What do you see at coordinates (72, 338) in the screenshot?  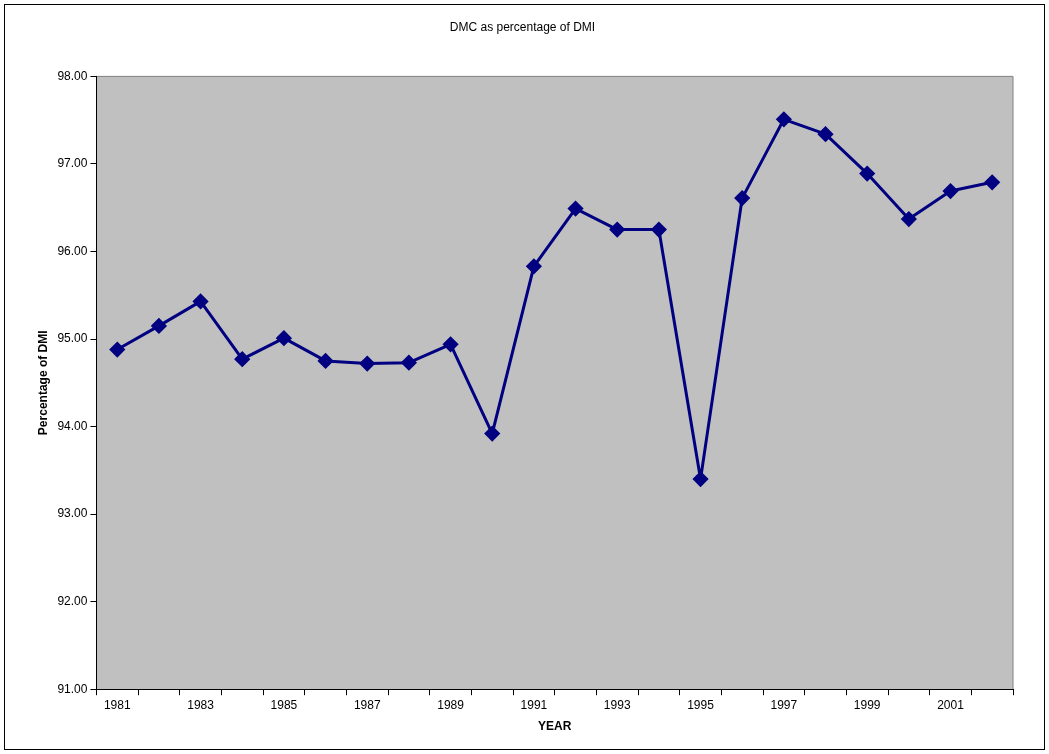 I see `y-tick-label: 95.00` at bounding box center [72, 338].